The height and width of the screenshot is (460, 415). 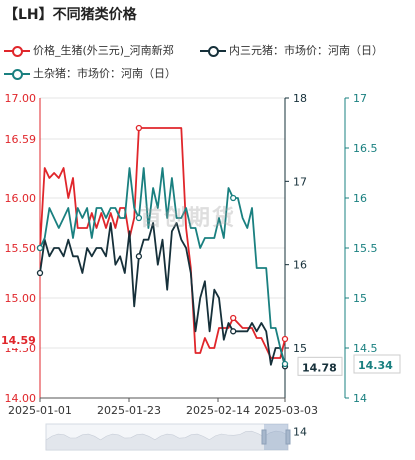 I want to click on data-zoom-slider, so click(x=168, y=437).